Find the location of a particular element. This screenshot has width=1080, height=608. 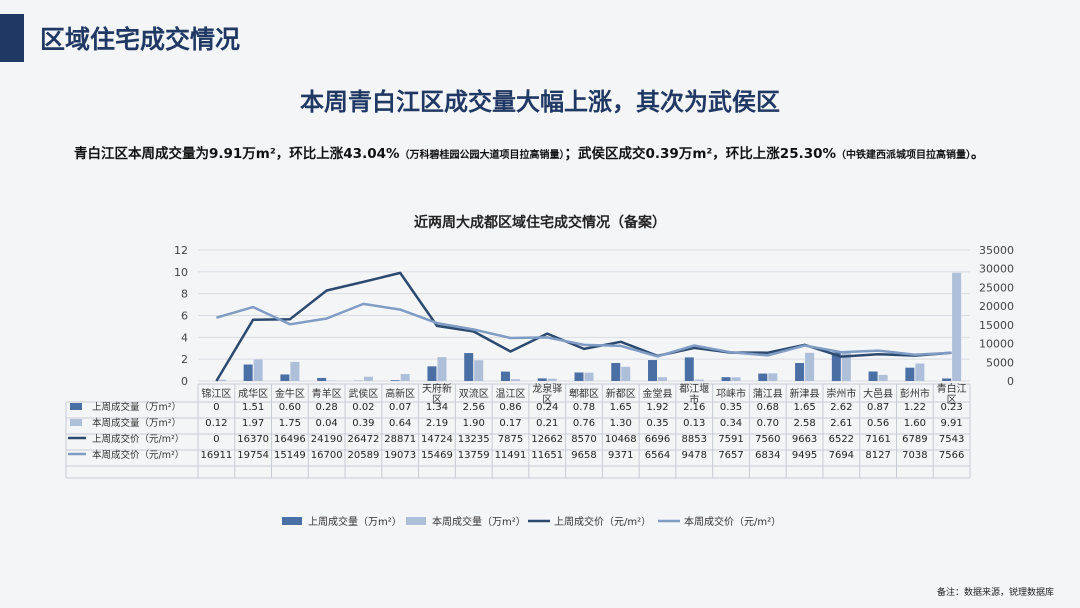

data-label: 0.28 is located at coordinates (327, 407).